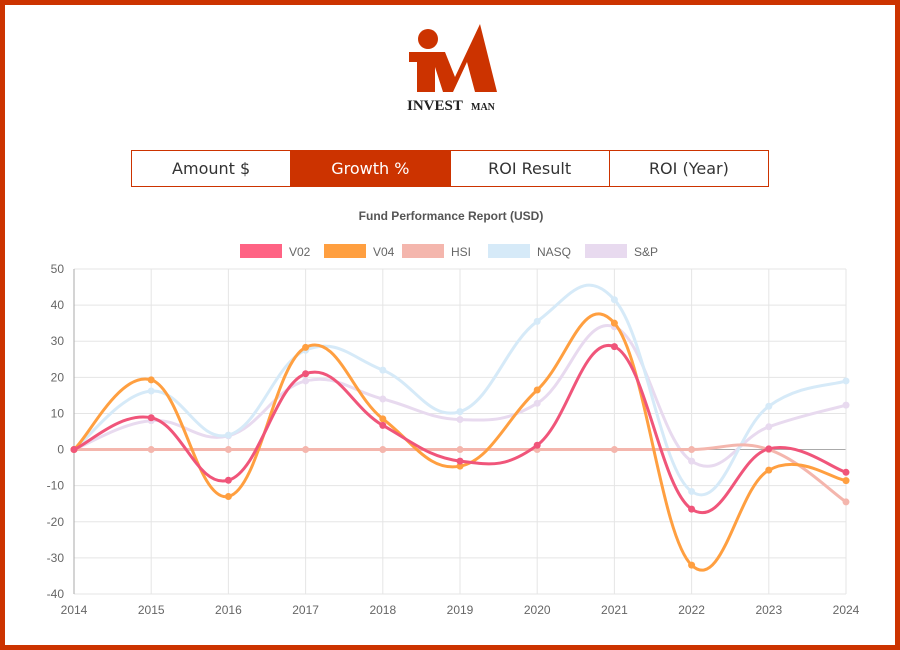 This screenshot has height=650, width=900. What do you see at coordinates (371, 168) in the screenshot?
I see `tab-growth: Growth %` at bounding box center [371, 168].